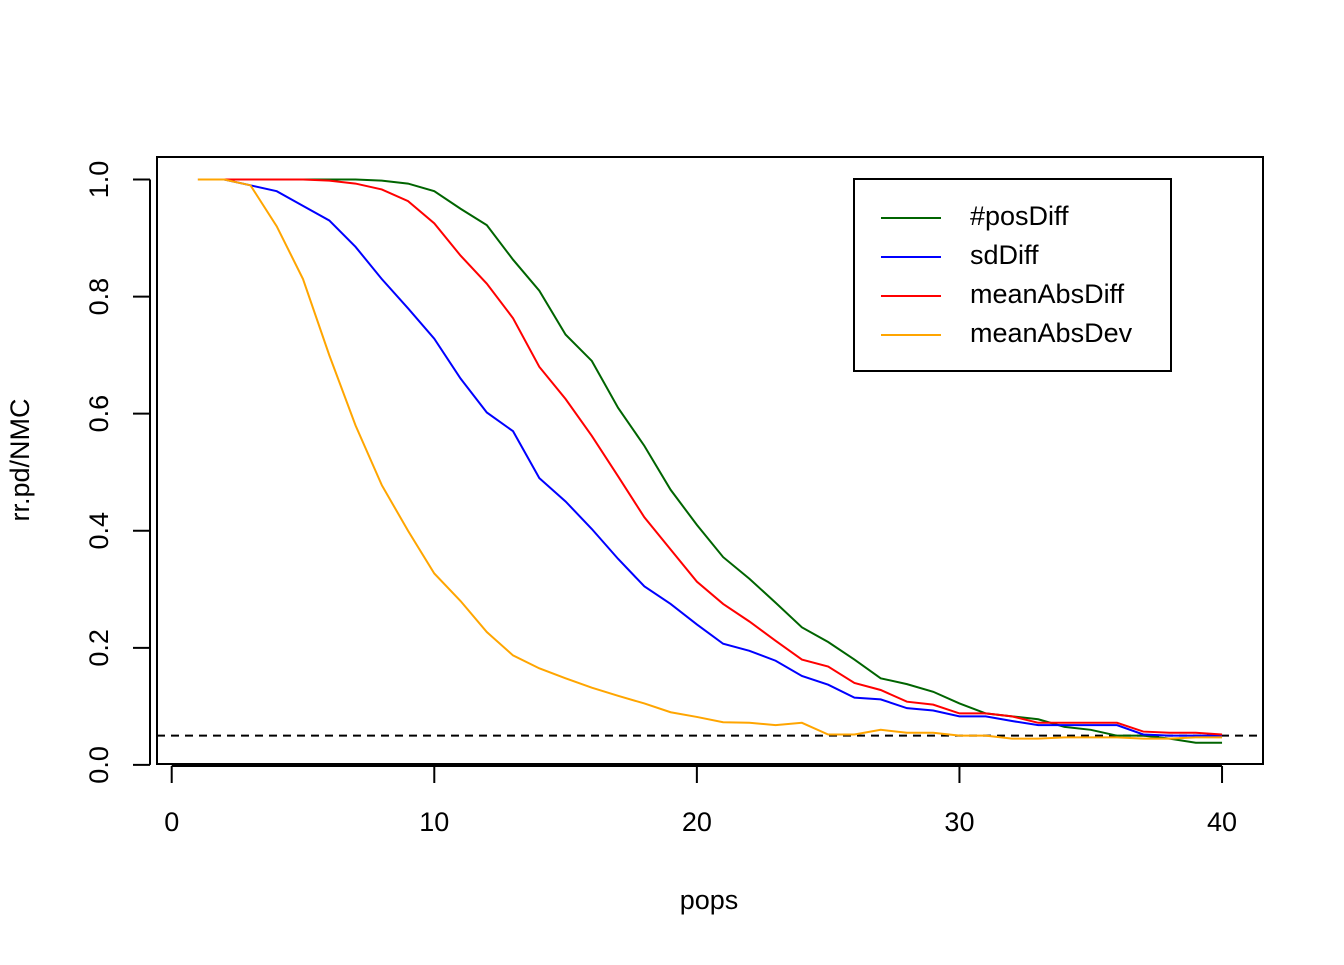 Image resolution: width=1344 pixels, height=965 pixels. Describe the element at coordinates (99, 297) in the screenshot. I see `y-tick-label: 0.8` at that location.